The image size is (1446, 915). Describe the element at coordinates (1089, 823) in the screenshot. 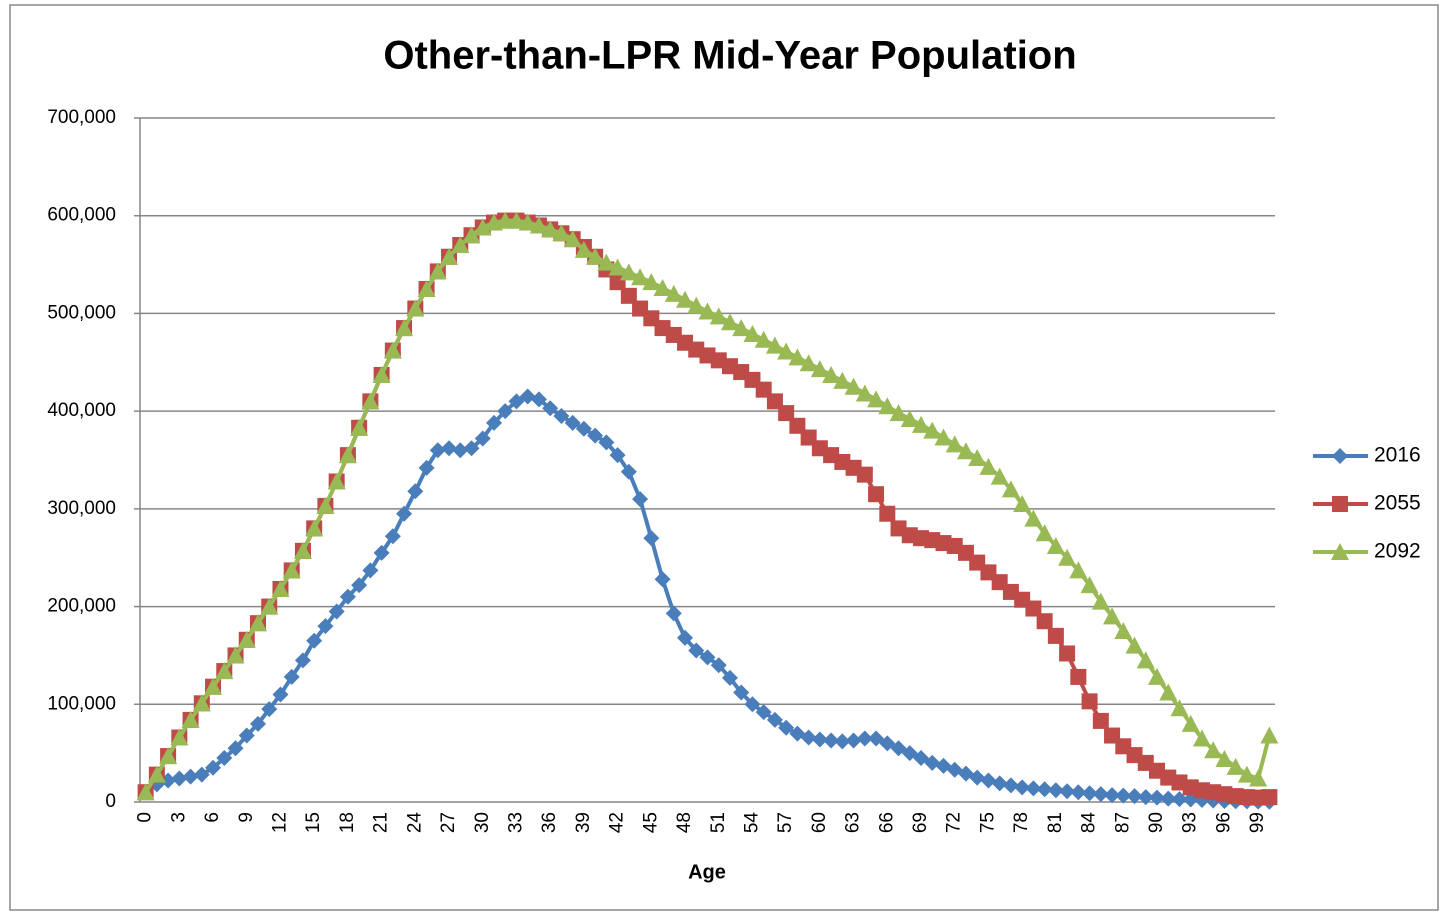

I see `x-tick-label: 84` at that location.